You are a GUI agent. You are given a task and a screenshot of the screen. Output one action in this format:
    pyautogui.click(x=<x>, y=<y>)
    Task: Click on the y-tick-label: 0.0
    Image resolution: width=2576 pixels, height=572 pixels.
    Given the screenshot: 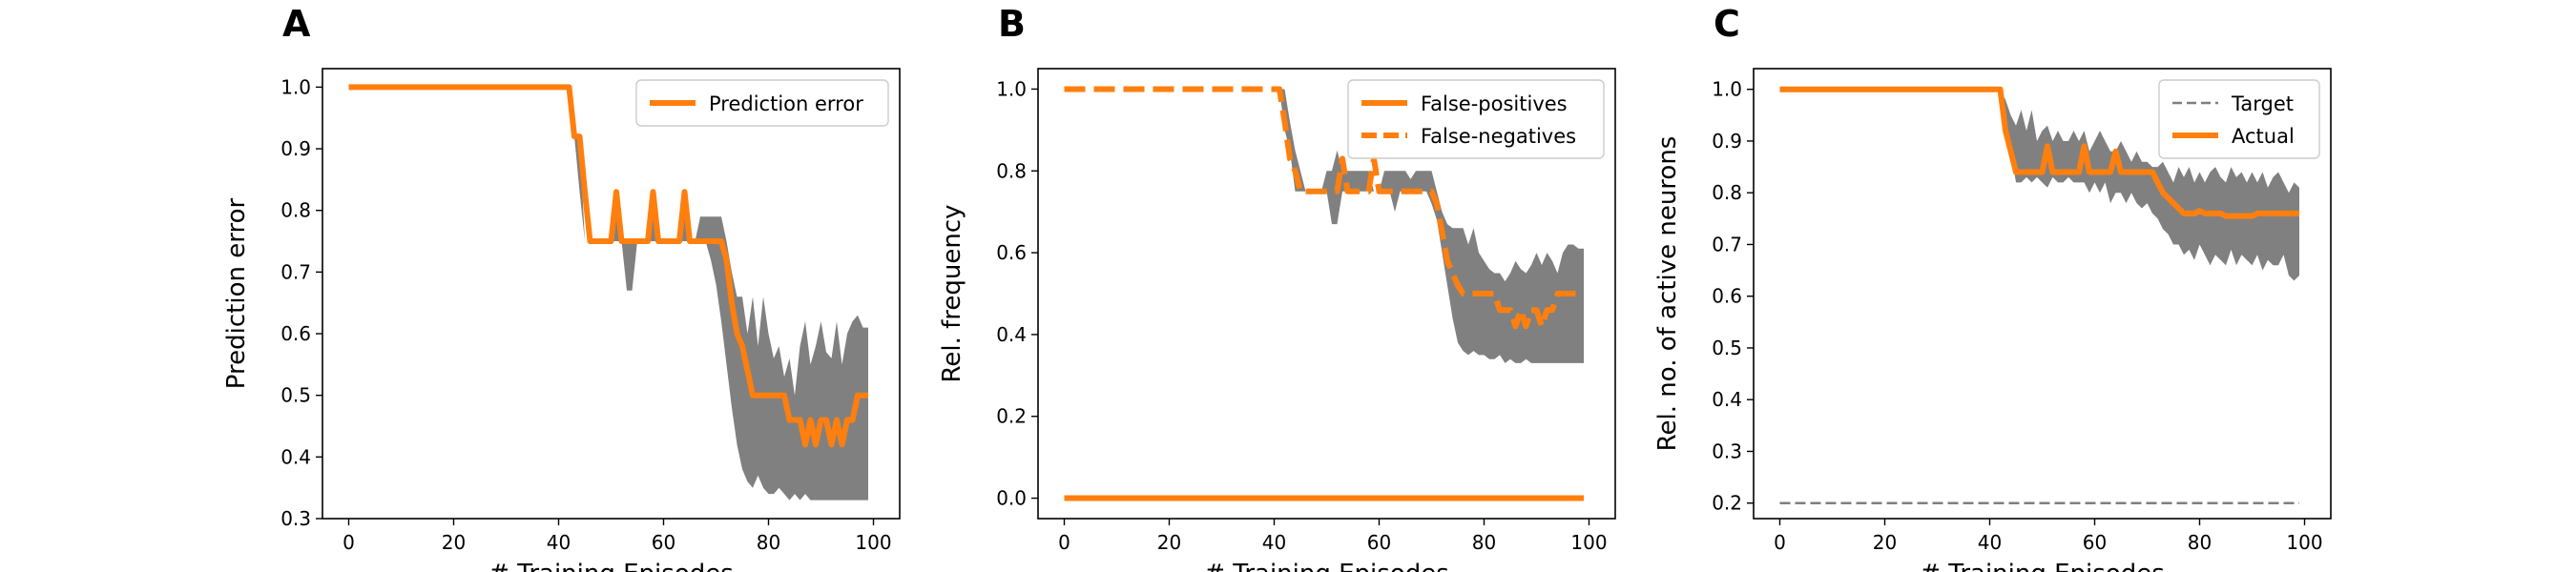 What is the action you would take?
    pyautogui.click(x=1011, y=499)
    